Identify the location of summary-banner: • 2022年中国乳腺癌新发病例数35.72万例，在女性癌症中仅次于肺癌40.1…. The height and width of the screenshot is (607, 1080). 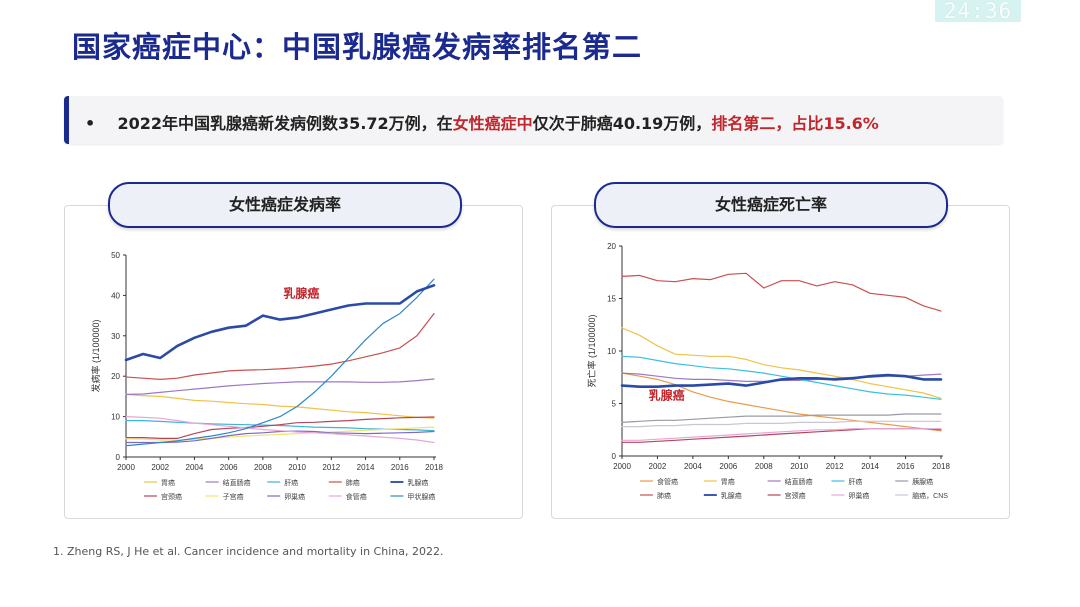
(533, 120).